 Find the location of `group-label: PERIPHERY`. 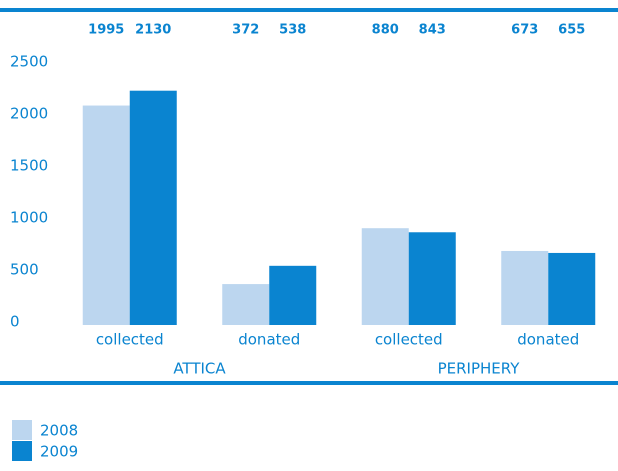

group-label: PERIPHERY is located at coordinates (479, 369).